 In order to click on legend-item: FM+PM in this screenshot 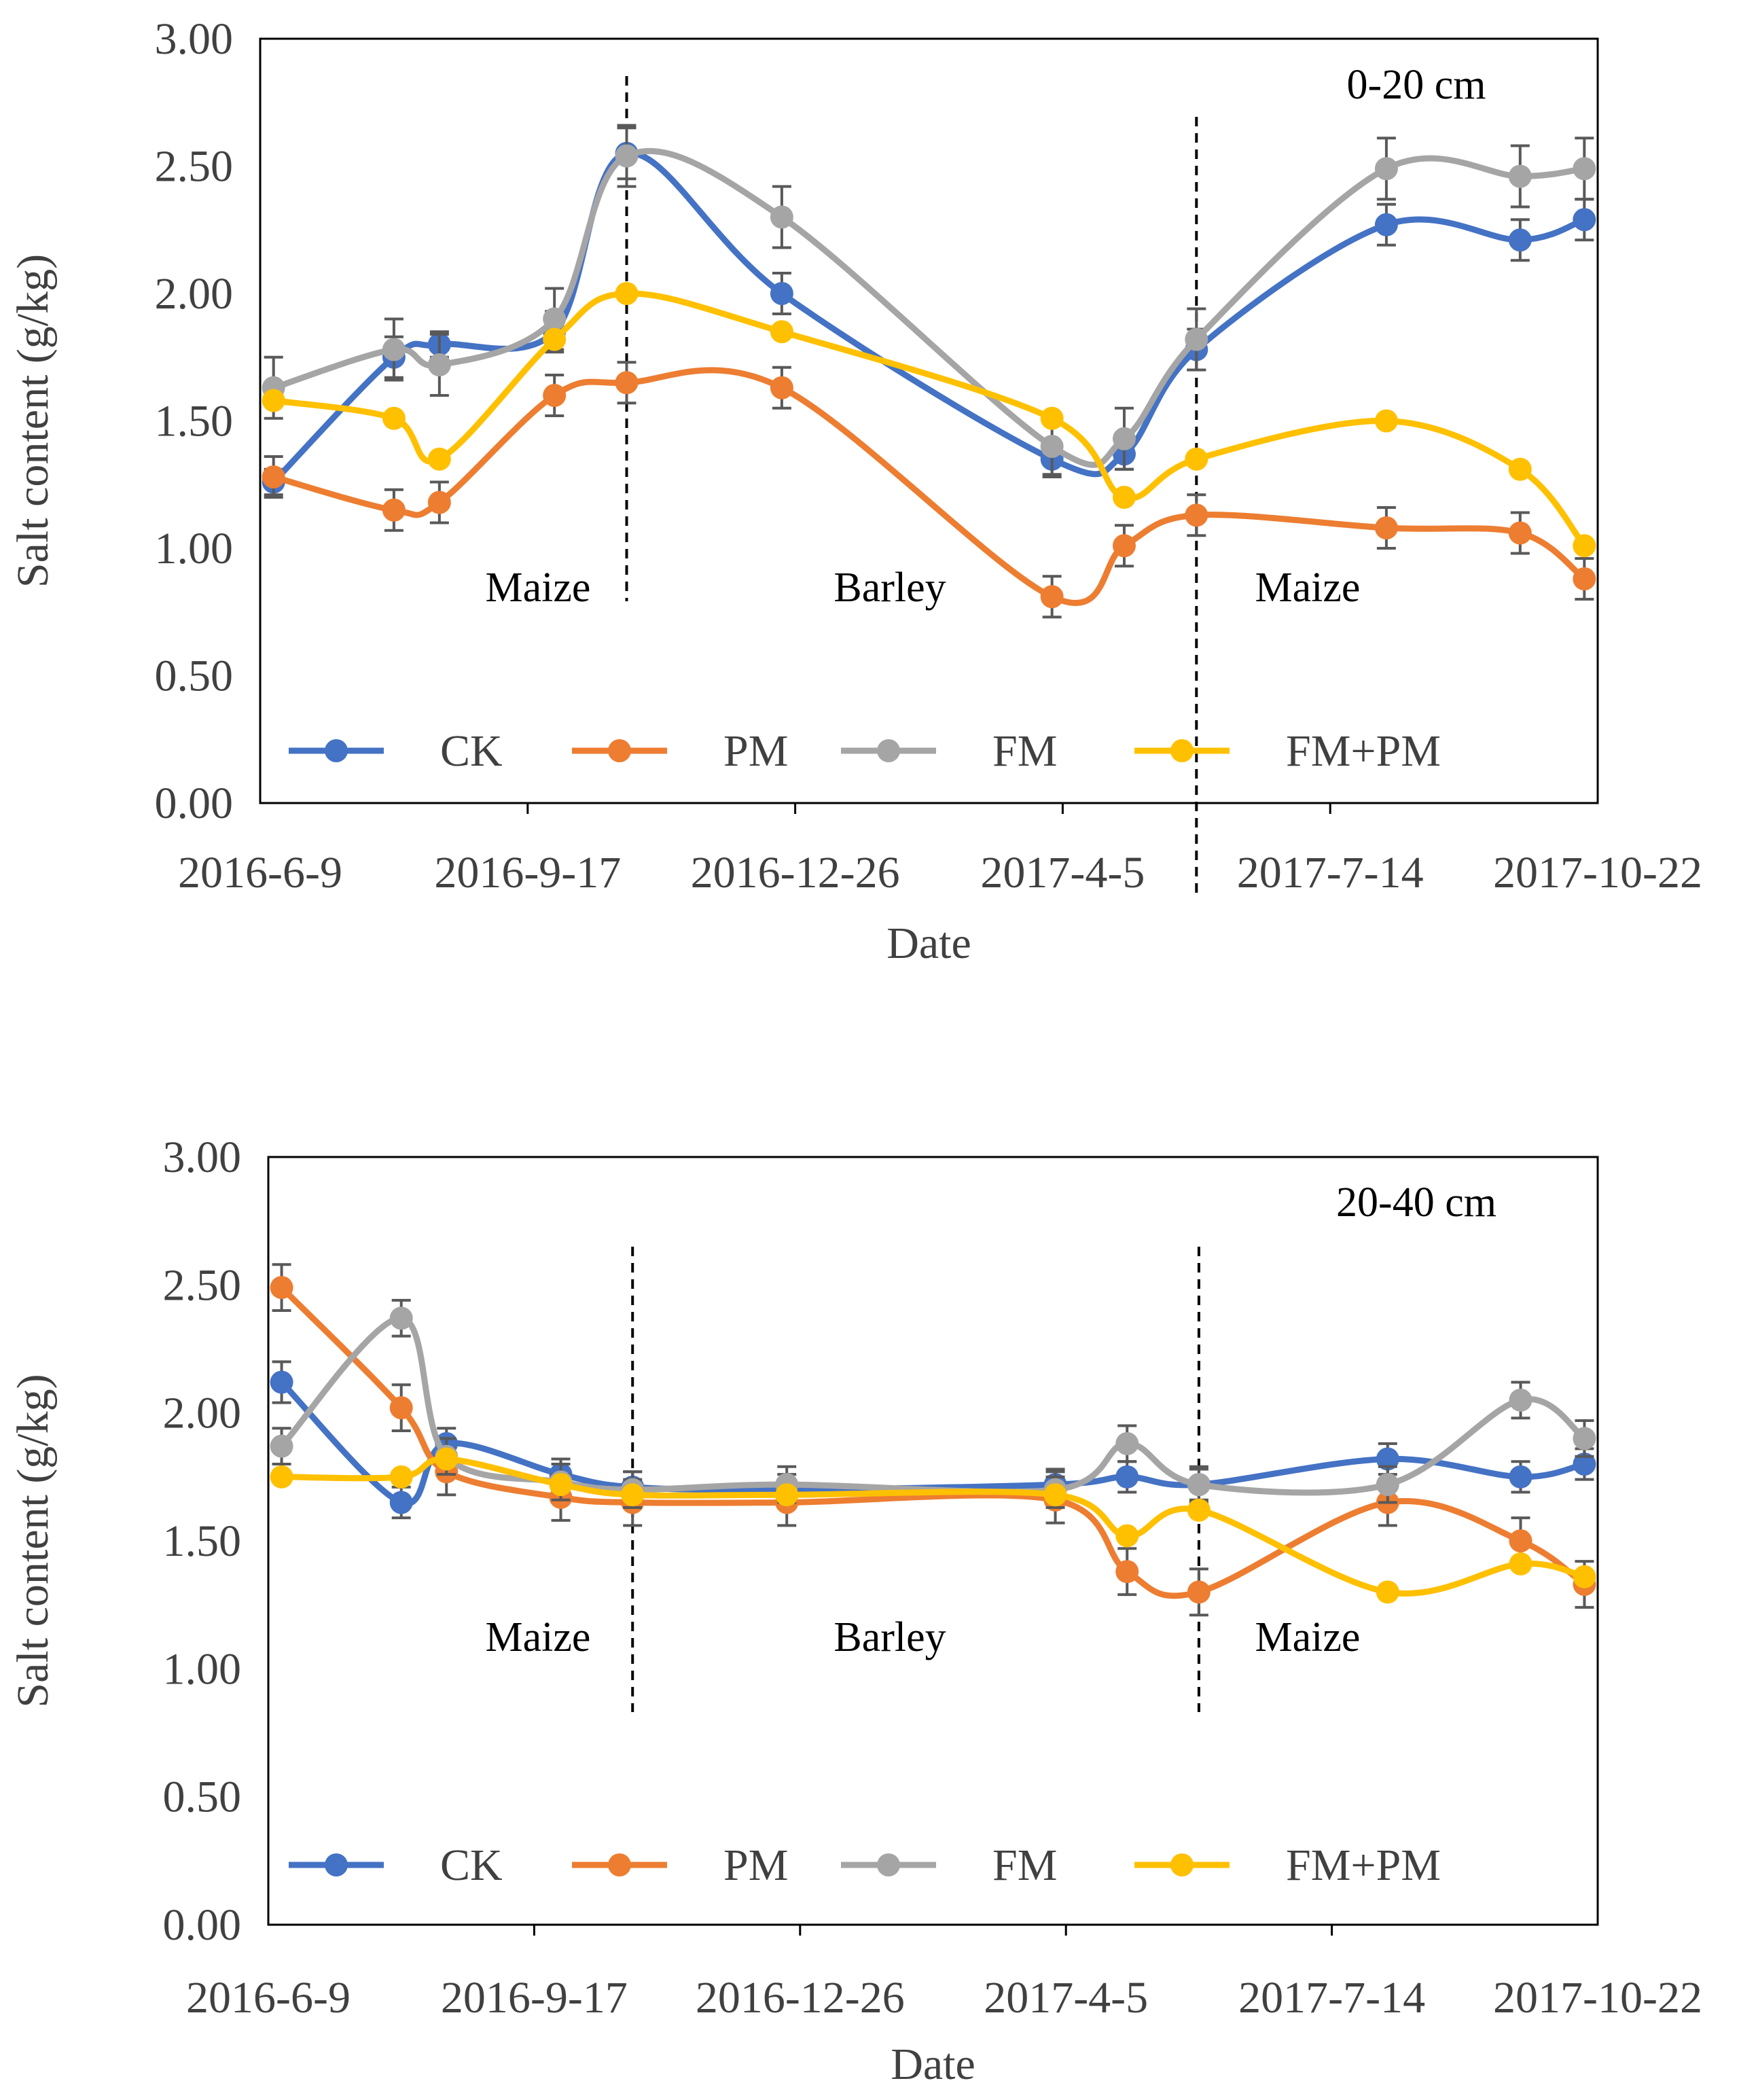, I will do `click(1287, 1865)`.